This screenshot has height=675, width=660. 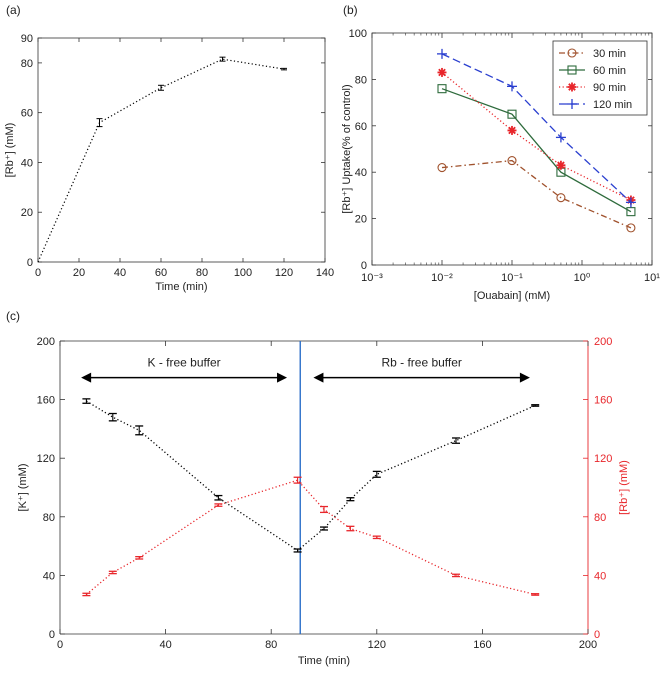 I want to click on y-axis-label-a: [Rb⁺] (mM), so click(x=10, y=150).